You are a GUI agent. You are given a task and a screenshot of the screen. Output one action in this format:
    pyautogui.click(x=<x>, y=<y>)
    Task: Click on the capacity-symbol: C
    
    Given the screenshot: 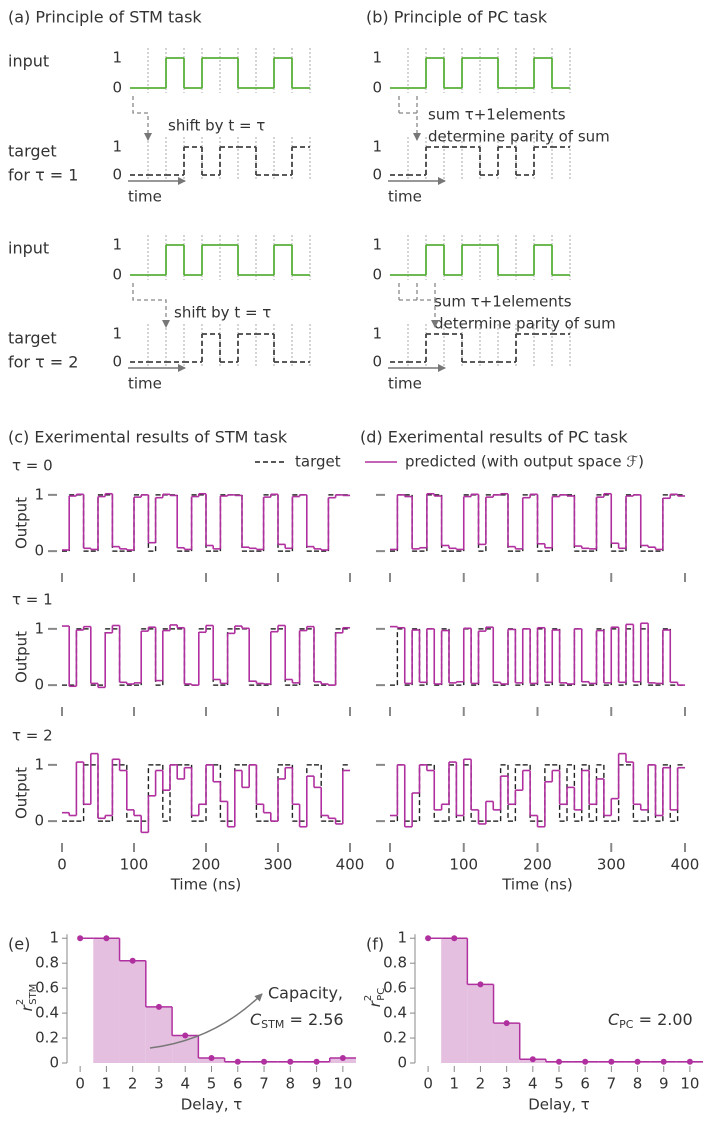 What is the action you would take?
    pyautogui.click(x=256, y=1019)
    